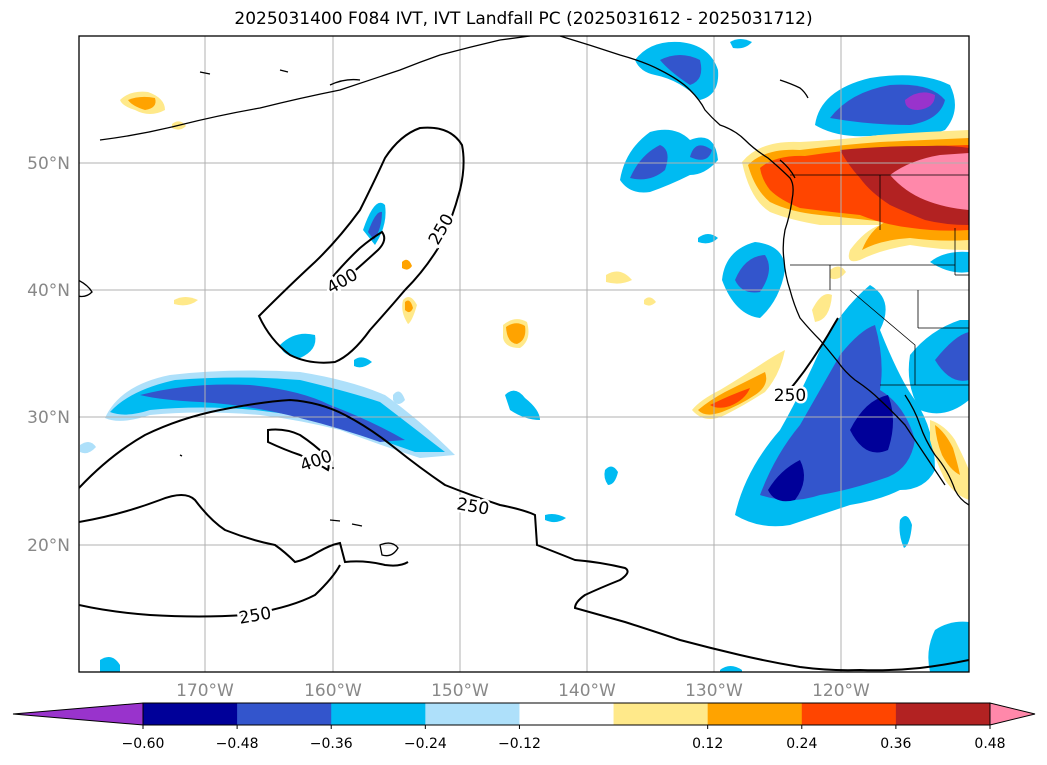 The height and width of the screenshot is (765, 1047). What do you see at coordinates (801, 744) in the screenshot?
I see `colorbar-tick-label: 0.24` at bounding box center [801, 744].